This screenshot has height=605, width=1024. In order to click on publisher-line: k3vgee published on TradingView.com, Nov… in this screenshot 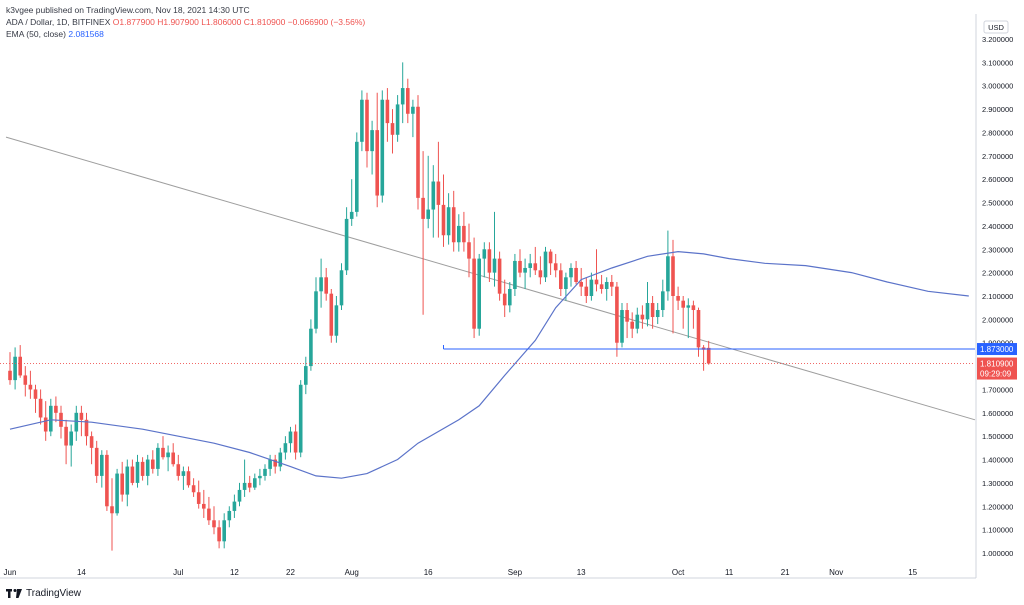, I will do `click(185, 10)`.